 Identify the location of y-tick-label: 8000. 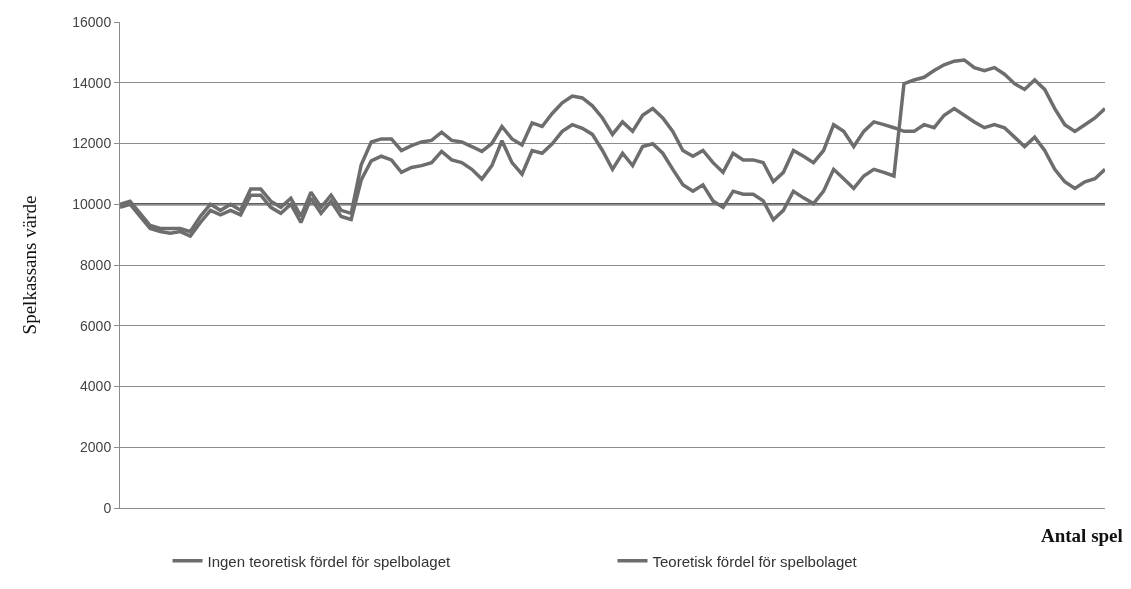
(96, 264).